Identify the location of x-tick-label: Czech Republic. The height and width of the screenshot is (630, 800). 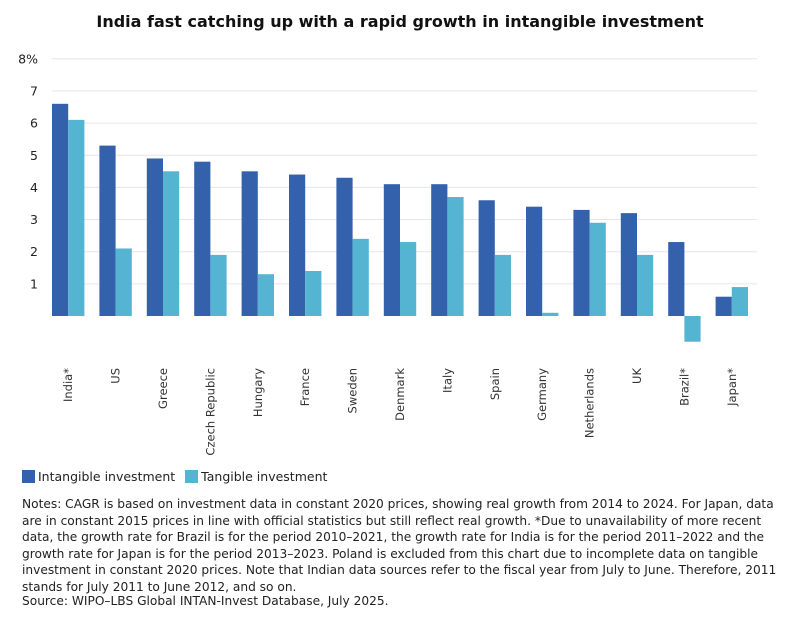
(210, 412).